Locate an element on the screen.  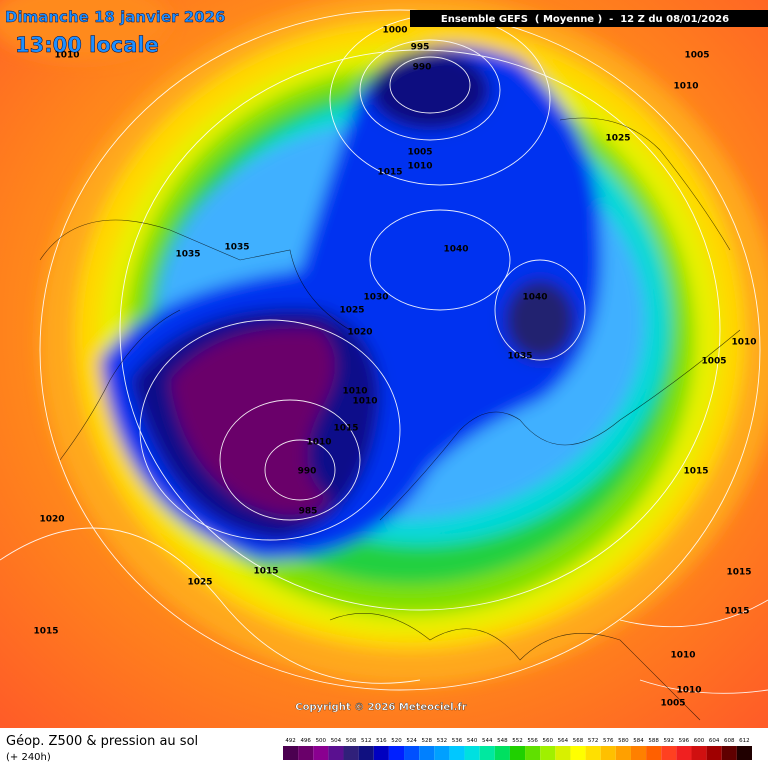
colorbar-label: 576 is located at coordinates (608, 741).